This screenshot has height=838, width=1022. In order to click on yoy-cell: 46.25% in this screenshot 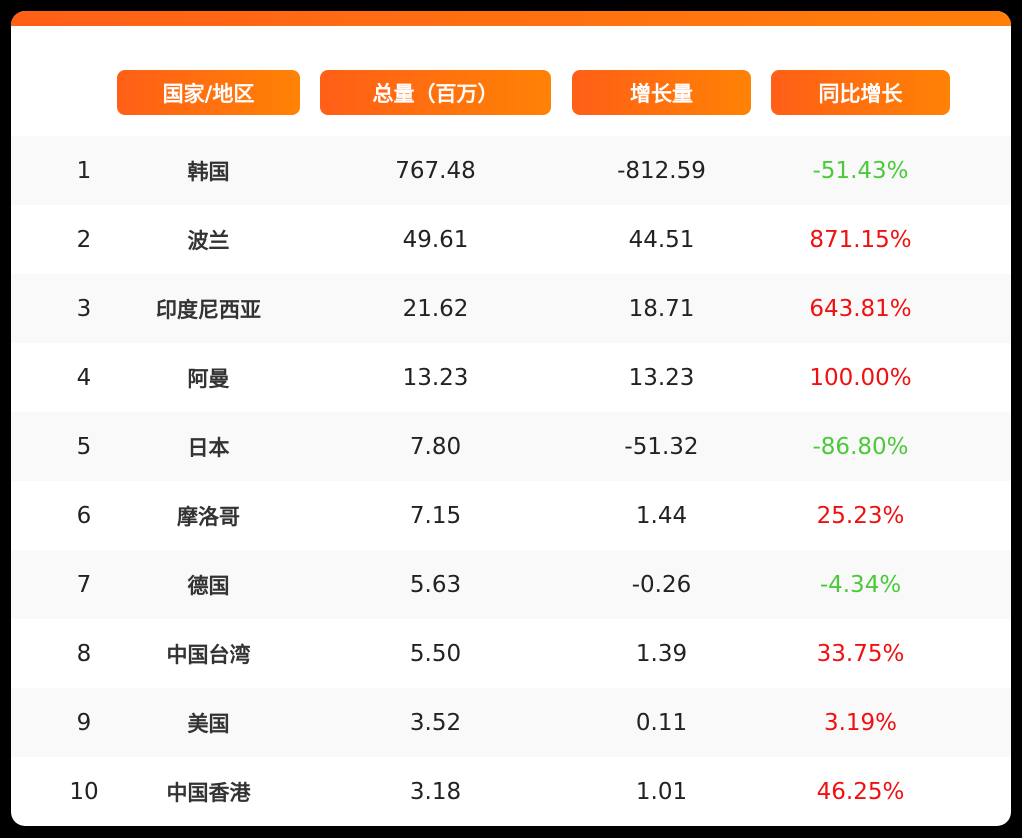, I will do `click(860, 791)`.